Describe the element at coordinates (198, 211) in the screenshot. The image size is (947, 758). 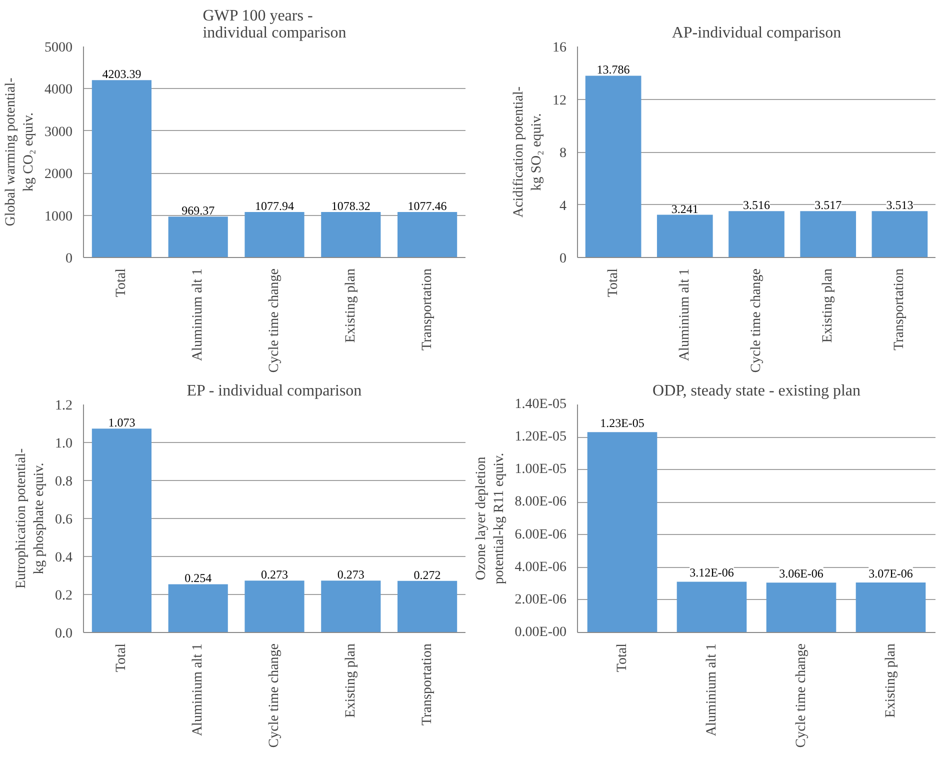
I see `data-label: 969.37` at that location.